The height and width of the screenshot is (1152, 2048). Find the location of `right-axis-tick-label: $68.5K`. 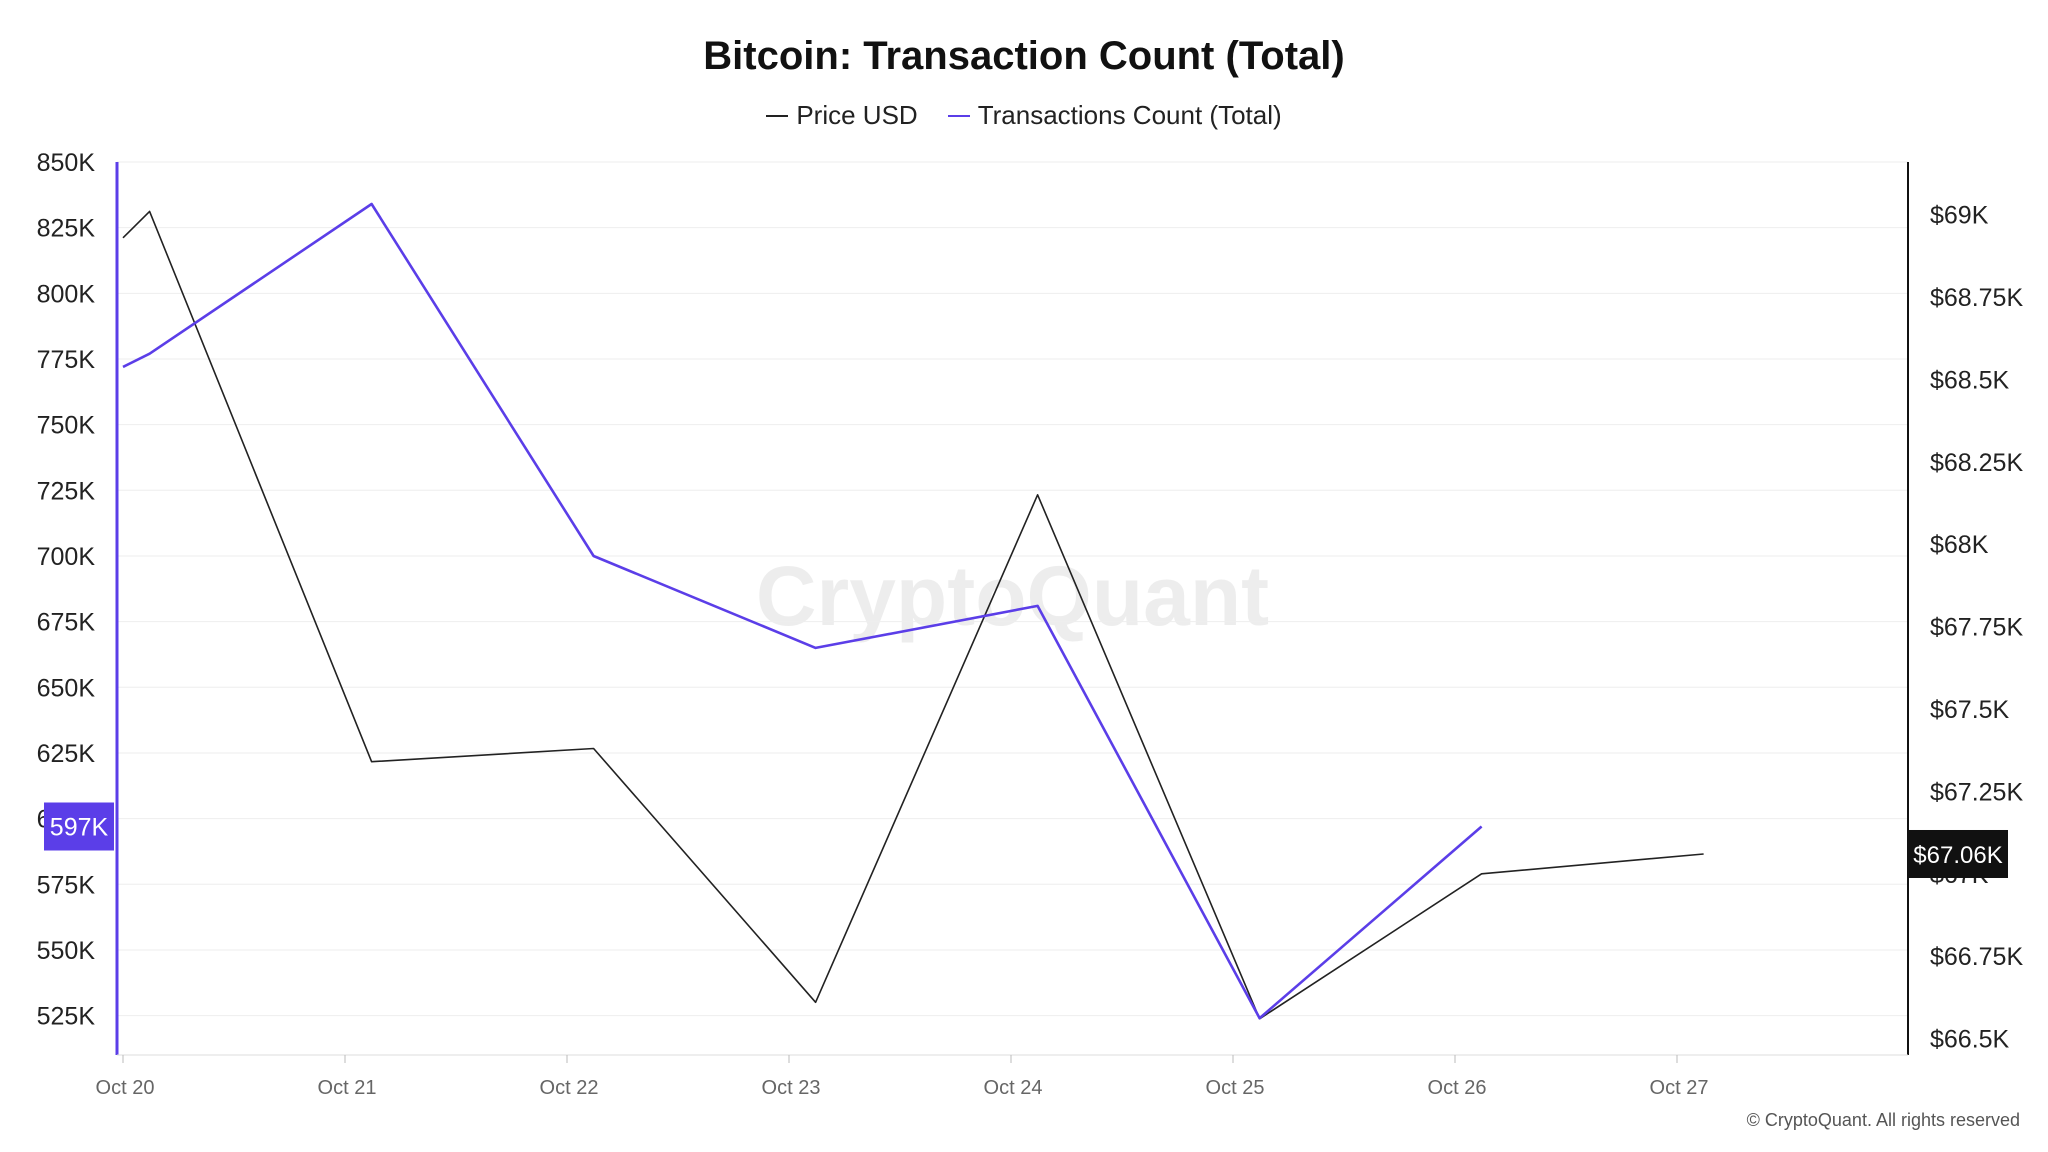

right-axis-tick-label: $68.5K is located at coordinates (1970, 380).